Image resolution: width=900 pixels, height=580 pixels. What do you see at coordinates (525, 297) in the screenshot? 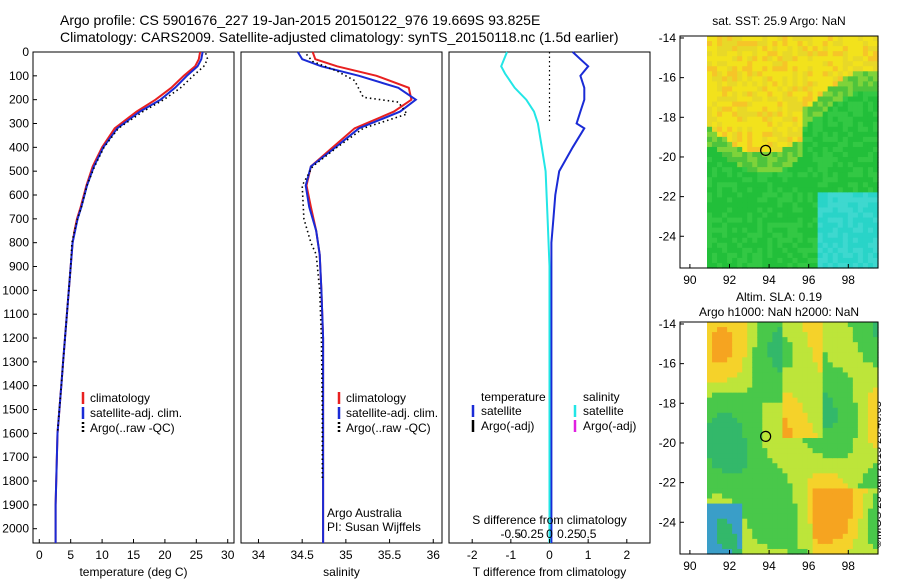
I see `diff-series-salinity-satellite` at bounding box center [525, 297].